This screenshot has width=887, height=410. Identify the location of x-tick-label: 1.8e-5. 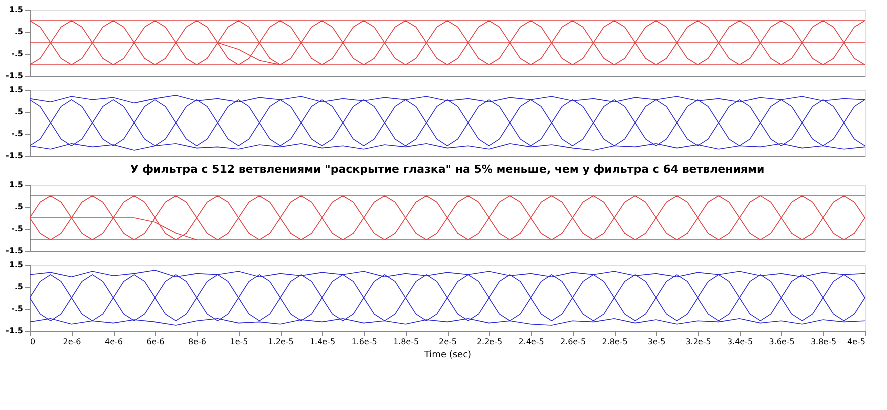
(406, 342).